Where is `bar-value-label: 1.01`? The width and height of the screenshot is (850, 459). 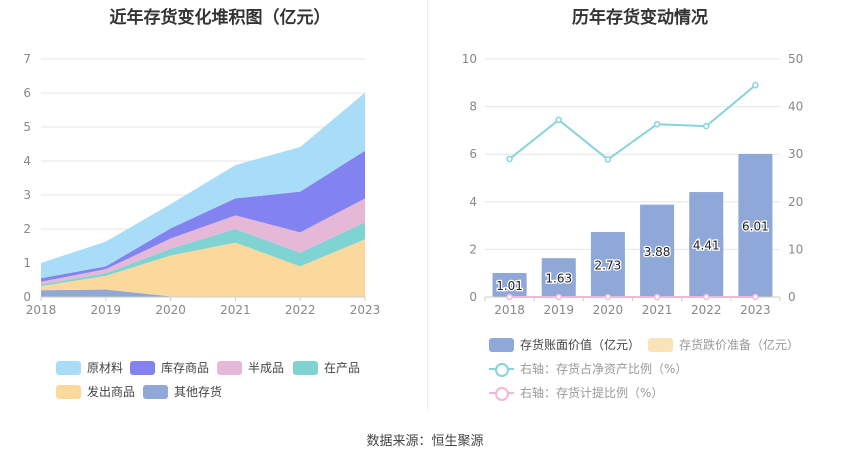 bar-value-label: 1.01 is located at coordinates (509, 286).